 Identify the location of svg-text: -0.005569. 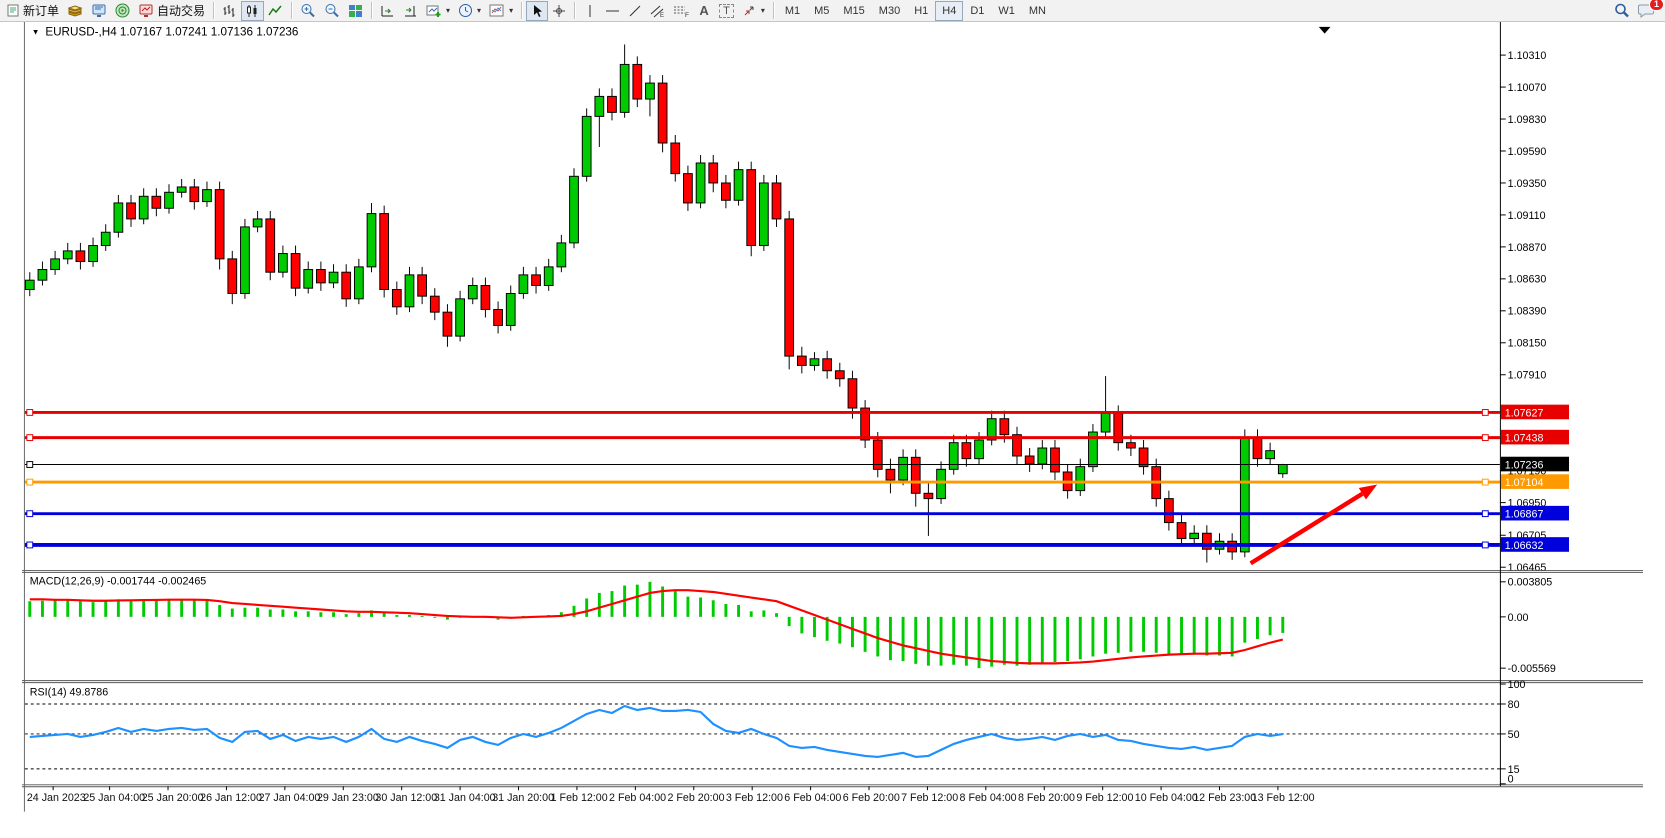
(1532, 669).